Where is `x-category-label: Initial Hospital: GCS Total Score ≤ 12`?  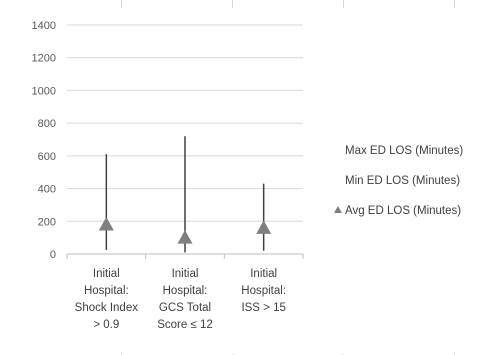
x-category-label: Initial Hospital: GCS Total Score ≤ 12 is located at coordinates (185, 299).